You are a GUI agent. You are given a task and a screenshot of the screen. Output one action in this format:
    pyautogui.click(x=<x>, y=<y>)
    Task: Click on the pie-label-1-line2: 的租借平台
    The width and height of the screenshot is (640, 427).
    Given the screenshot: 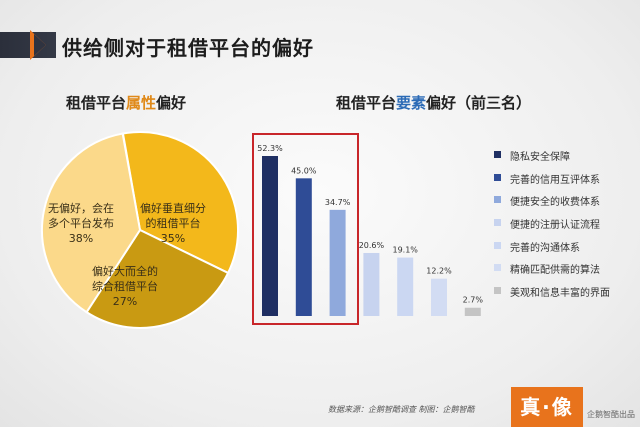 What is the action you would take?
    pyautogui.click(x=173, y=223)
    